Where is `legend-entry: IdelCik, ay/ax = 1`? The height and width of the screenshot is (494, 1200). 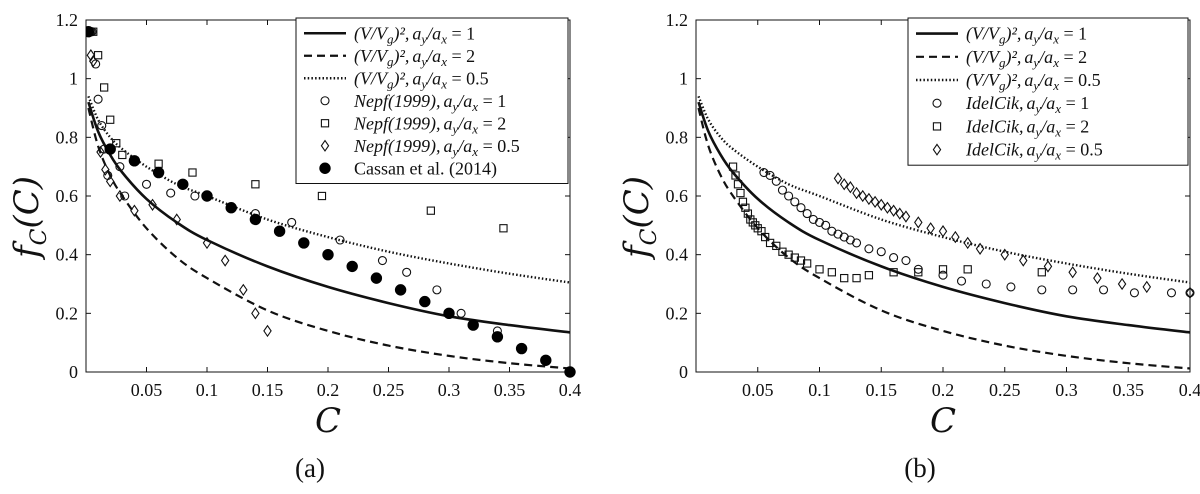 legend-entry: IdelCik, ay/ax = 1 is located at coordinates (1010, 104).